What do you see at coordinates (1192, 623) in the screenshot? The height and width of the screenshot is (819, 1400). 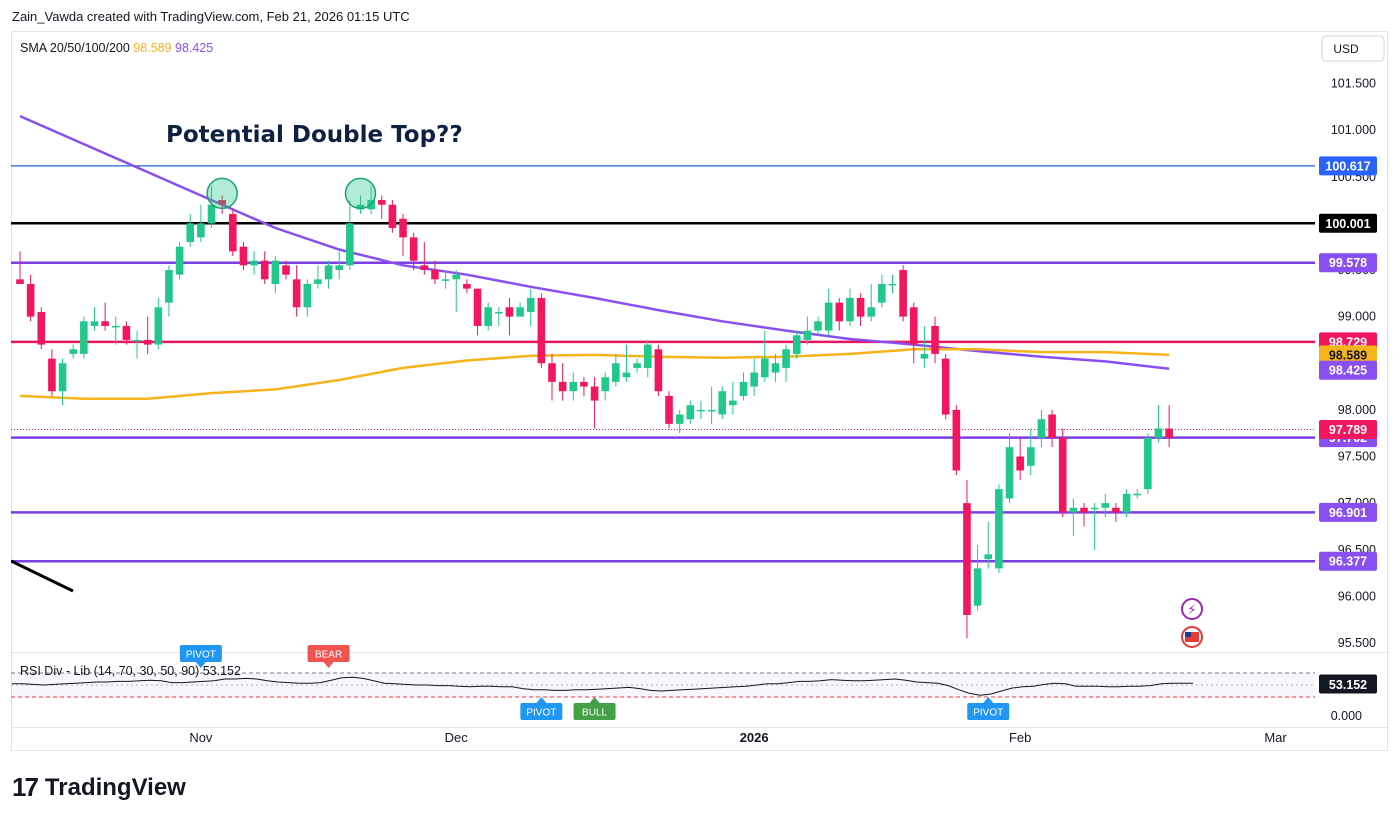 I see `event-icons: ⚡` at bounding box center [1192, 623].